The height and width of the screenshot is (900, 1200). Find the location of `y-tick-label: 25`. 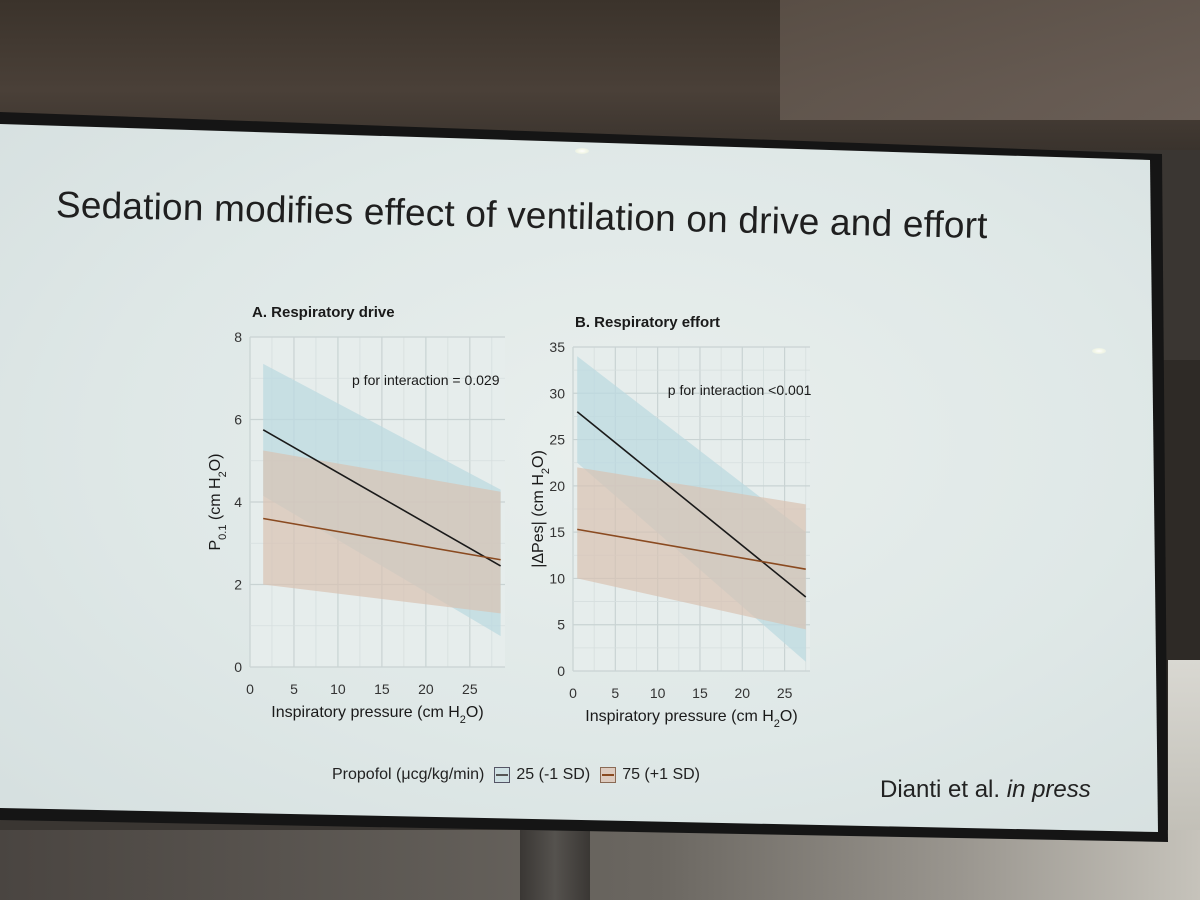

y-tick-label: 25 is located at coordinates (557, 440).